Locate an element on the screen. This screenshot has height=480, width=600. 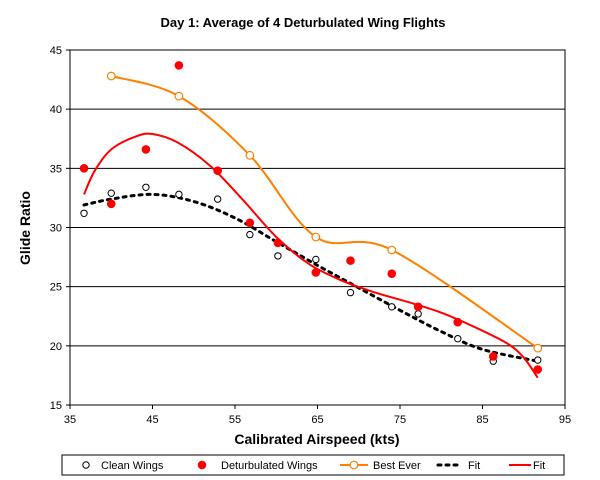
x-tick-label: 85 is located at coordinates (482, 420).